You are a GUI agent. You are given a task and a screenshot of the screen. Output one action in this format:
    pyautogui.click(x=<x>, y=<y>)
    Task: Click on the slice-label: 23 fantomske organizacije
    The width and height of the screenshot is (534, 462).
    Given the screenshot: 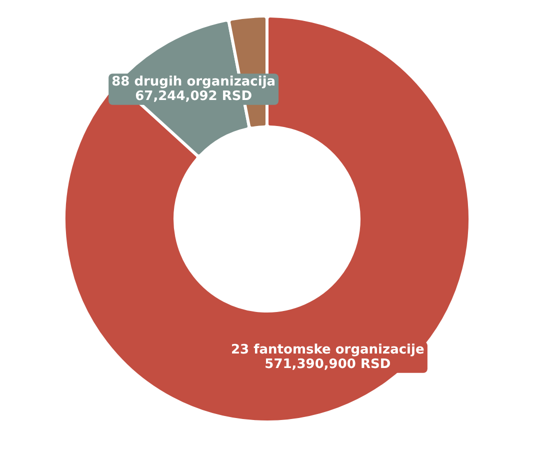 What is the action you would take?
    pyautogui.click(x=327, y=350)
    